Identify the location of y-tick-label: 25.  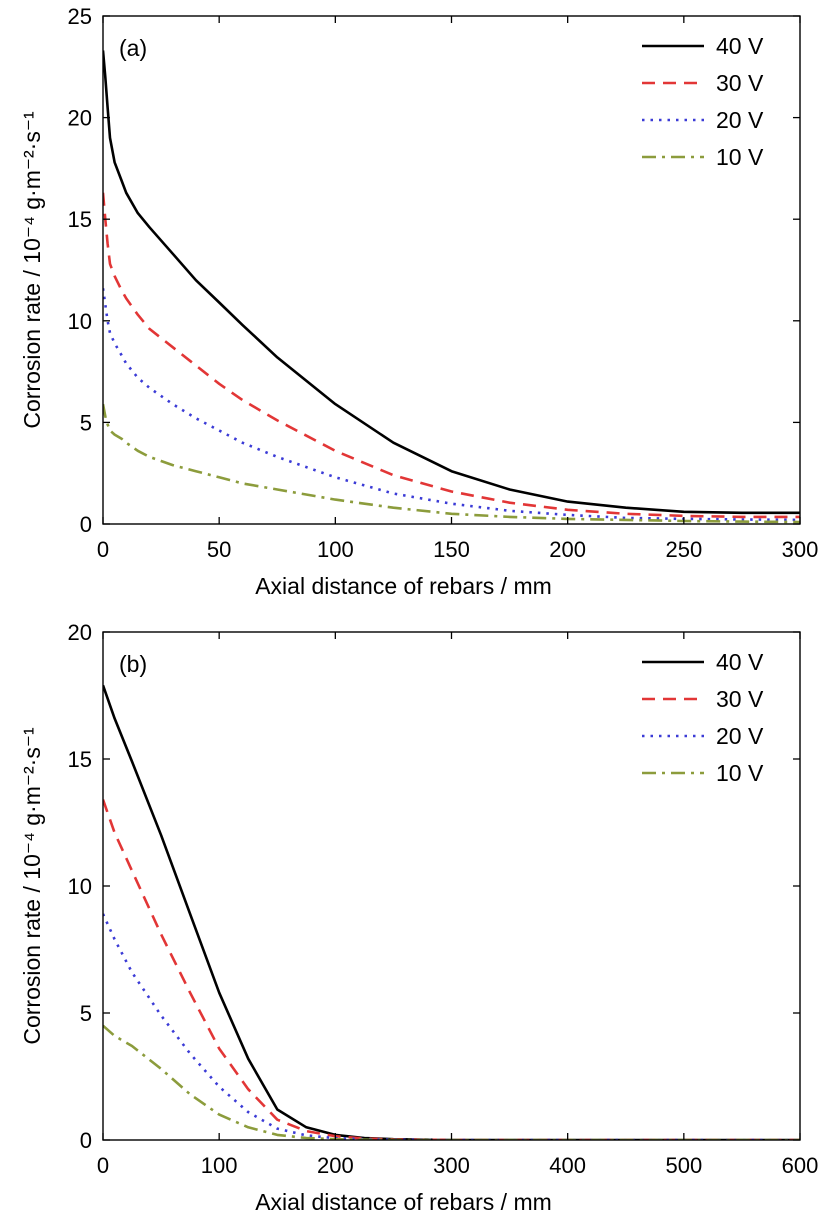
(80, 16).